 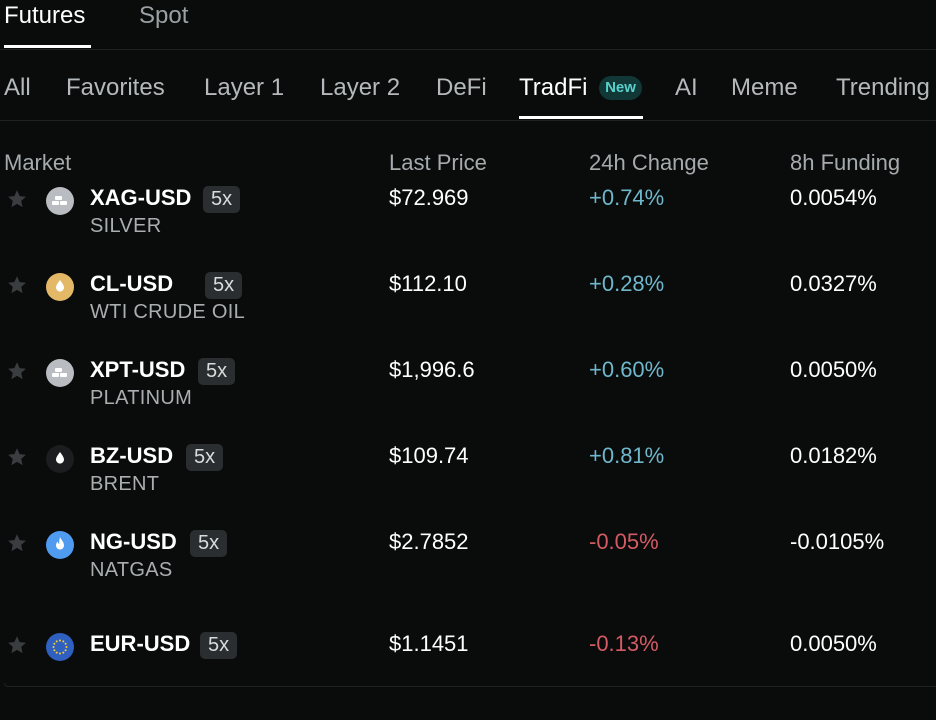 What do you see at coordinates (627, 197) in the screenshot?
I see `change-24h: +0.74%` at bounding box center [627, 197].